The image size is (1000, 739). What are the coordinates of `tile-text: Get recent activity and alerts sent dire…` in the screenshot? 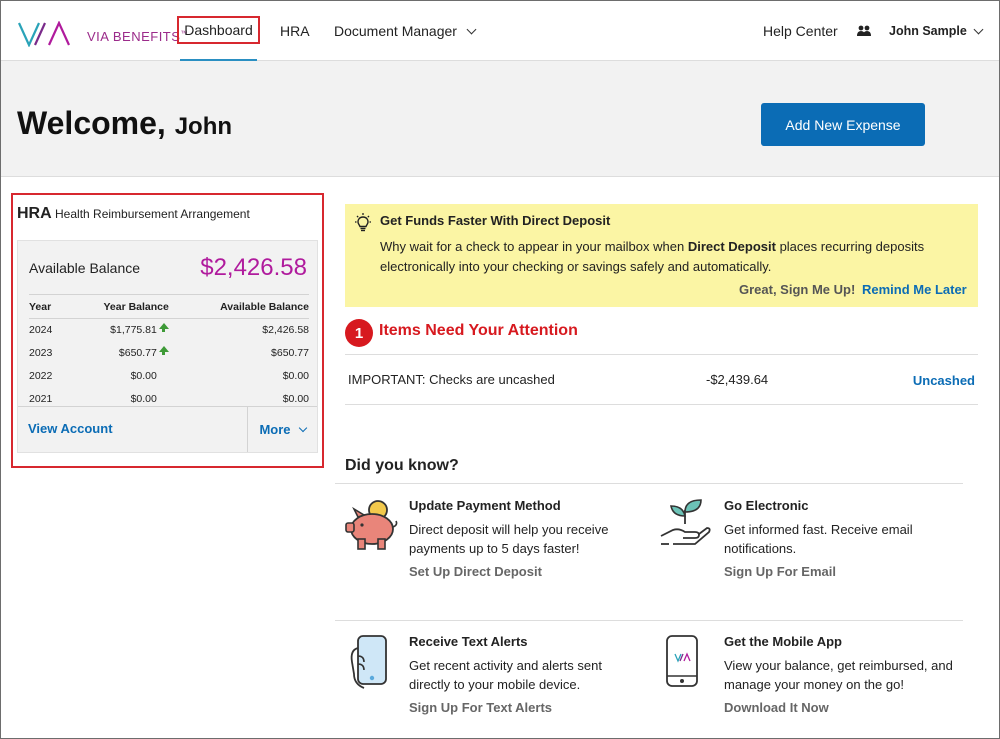 It's located at (505, 675).